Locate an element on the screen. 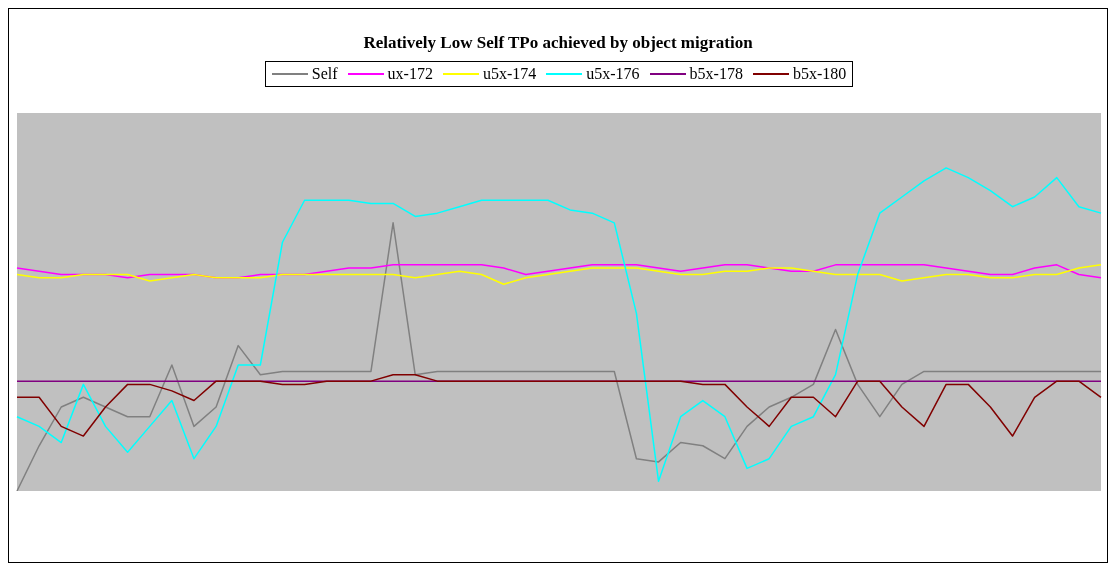 The height and width of the screenshot is (571, 1112). legend-label: b5x-180 is located at coordinates (819, 74).